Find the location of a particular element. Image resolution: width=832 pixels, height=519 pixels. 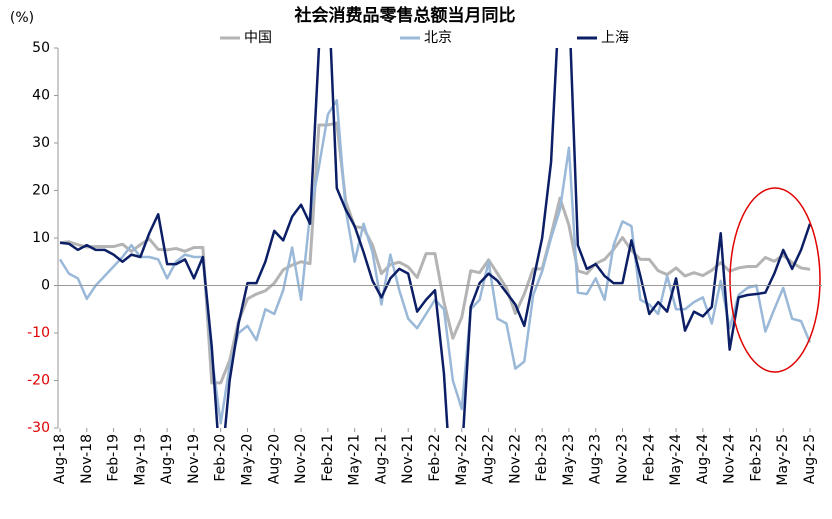

x-tick-label: Feb-20 is located at coordinates (221, 458).